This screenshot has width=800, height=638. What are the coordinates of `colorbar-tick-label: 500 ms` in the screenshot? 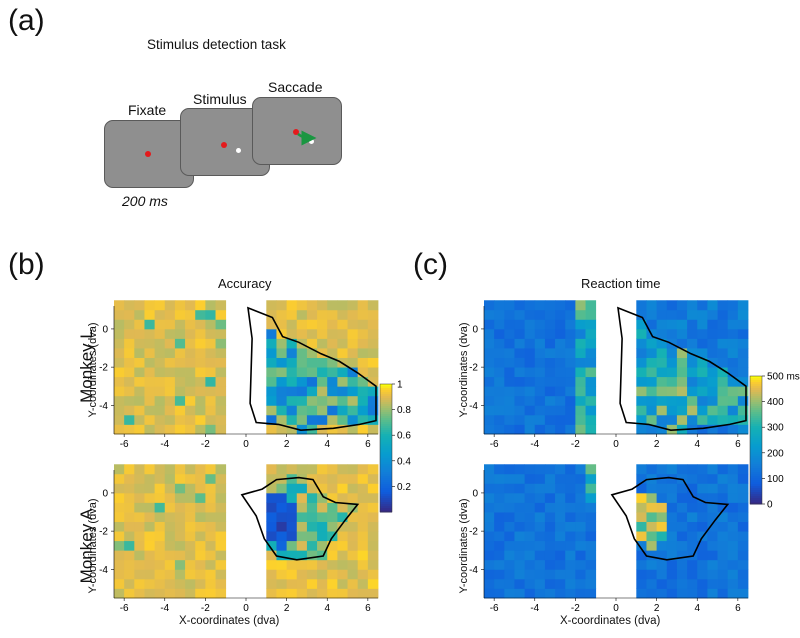 It's located at (783, 377).